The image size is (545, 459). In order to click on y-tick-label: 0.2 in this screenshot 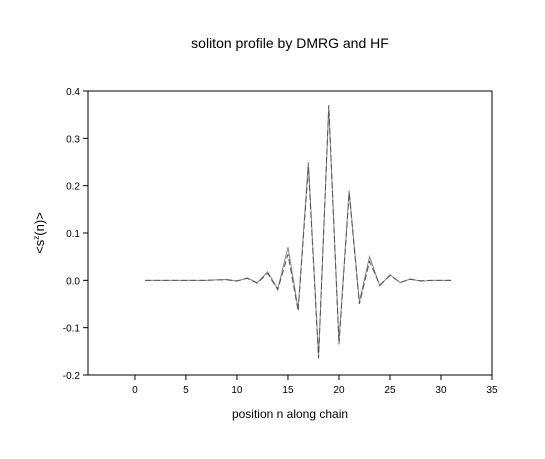, I will do `click(73, 187)`.